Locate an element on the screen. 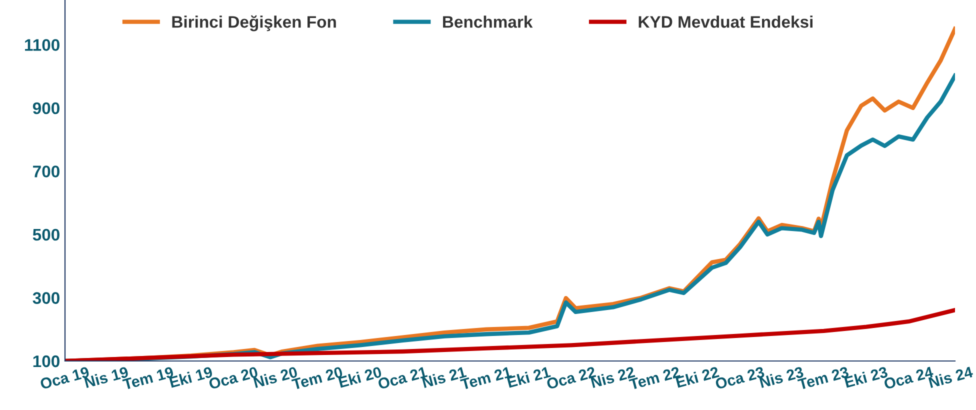 This screenshot has height=410, width=976. y-tick-label: 700 is located at coordinates (46, 172).